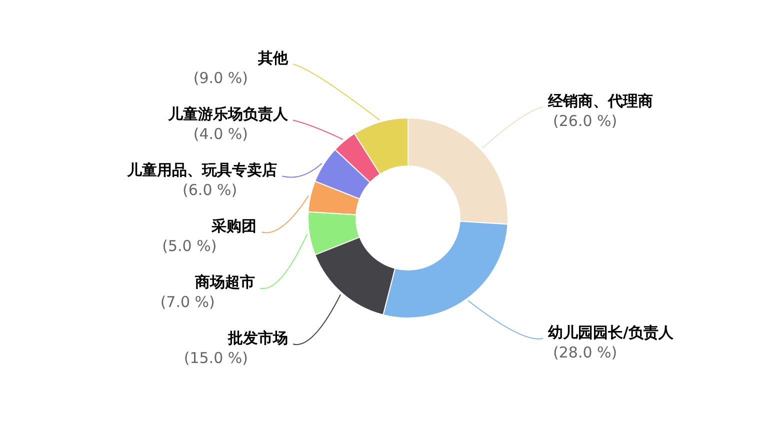 Image resolution: width=757 pixels, height=425 pixels. I want to click on slice-label: 经销商、代理商, so click(600, 101).